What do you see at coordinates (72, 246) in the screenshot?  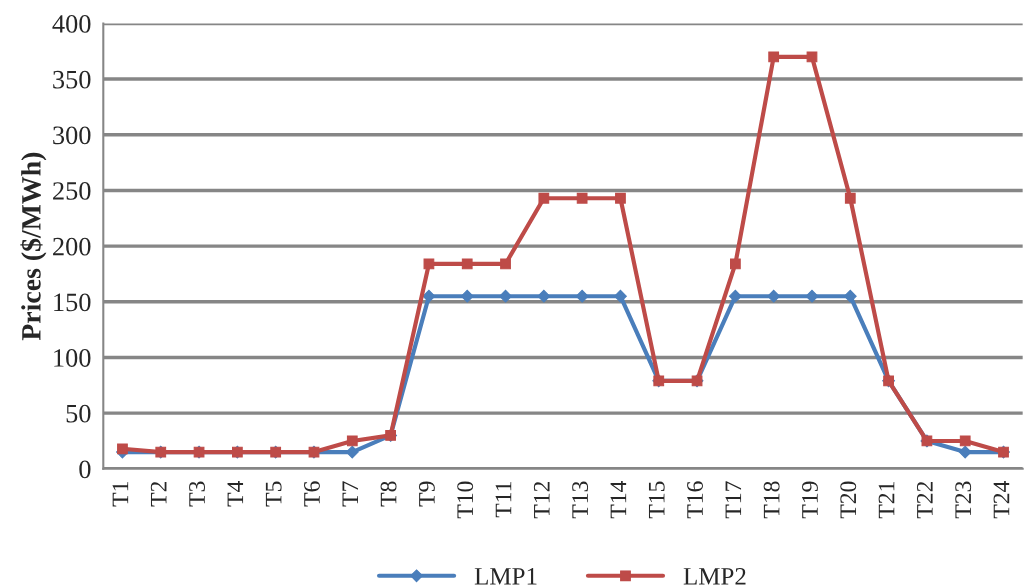 I see `y-tick-label: 200` at bounding box center [72, 246].